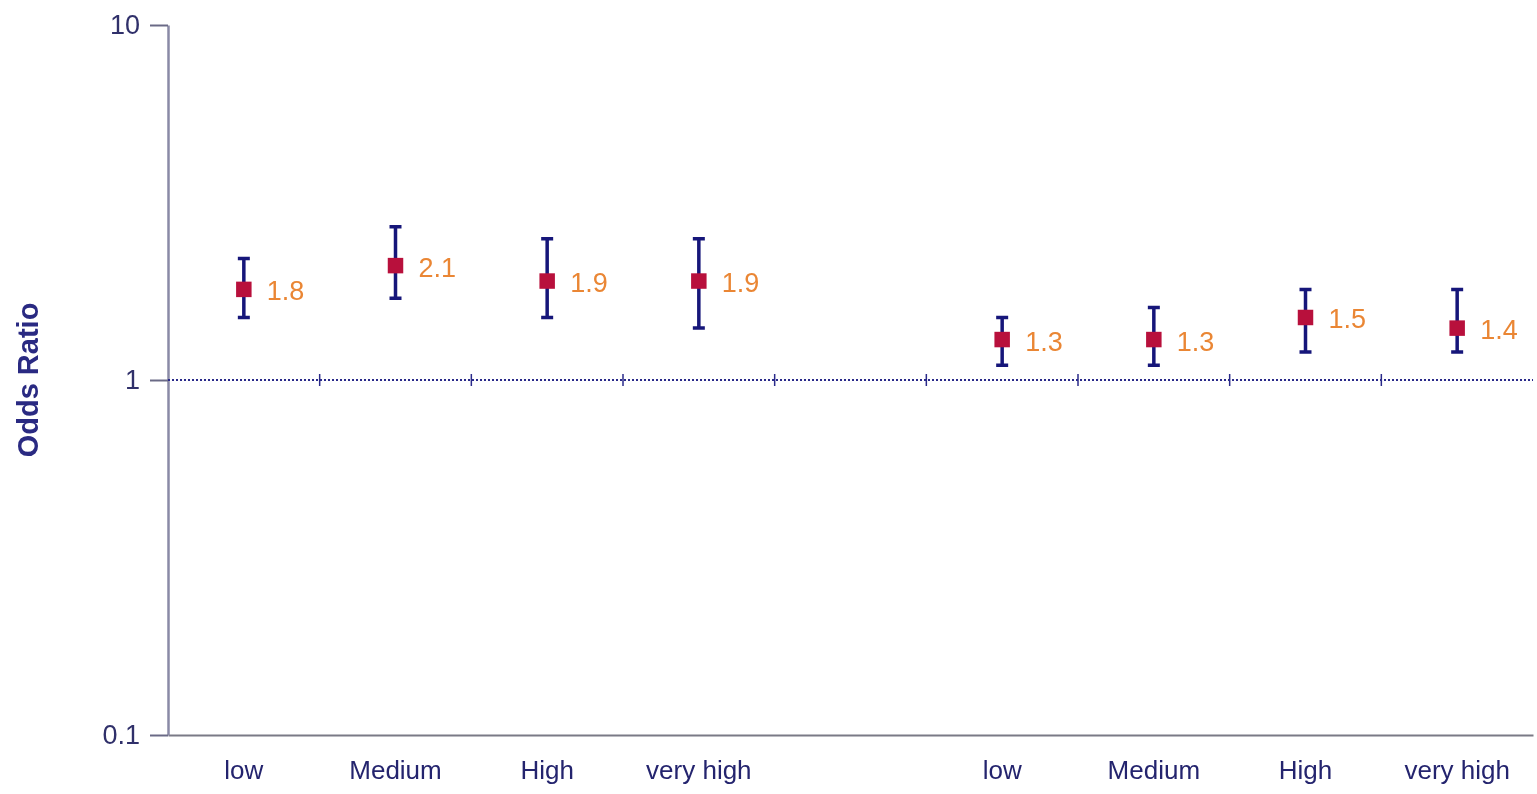 The image size is (1537, 794). Describe the element at coordinates (124, 25) in the screenshot. I see `y-tick-label: 10` at that location.